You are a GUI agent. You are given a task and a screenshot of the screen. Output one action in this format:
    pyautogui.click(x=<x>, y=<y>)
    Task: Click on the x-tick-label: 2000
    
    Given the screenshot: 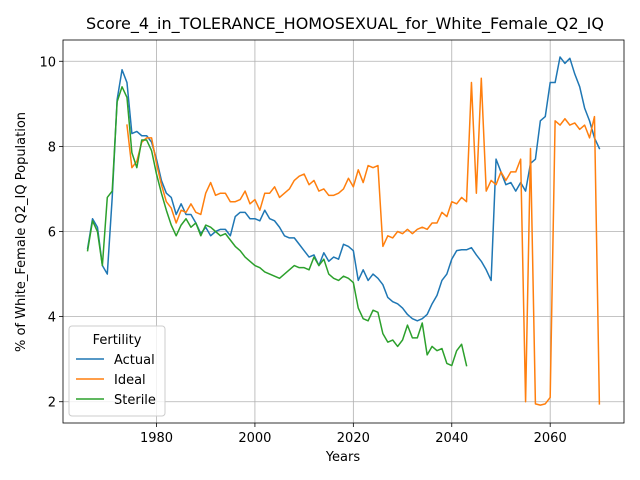 What is the action you would take?
    pyautogui.click(x=254, y=438)
    